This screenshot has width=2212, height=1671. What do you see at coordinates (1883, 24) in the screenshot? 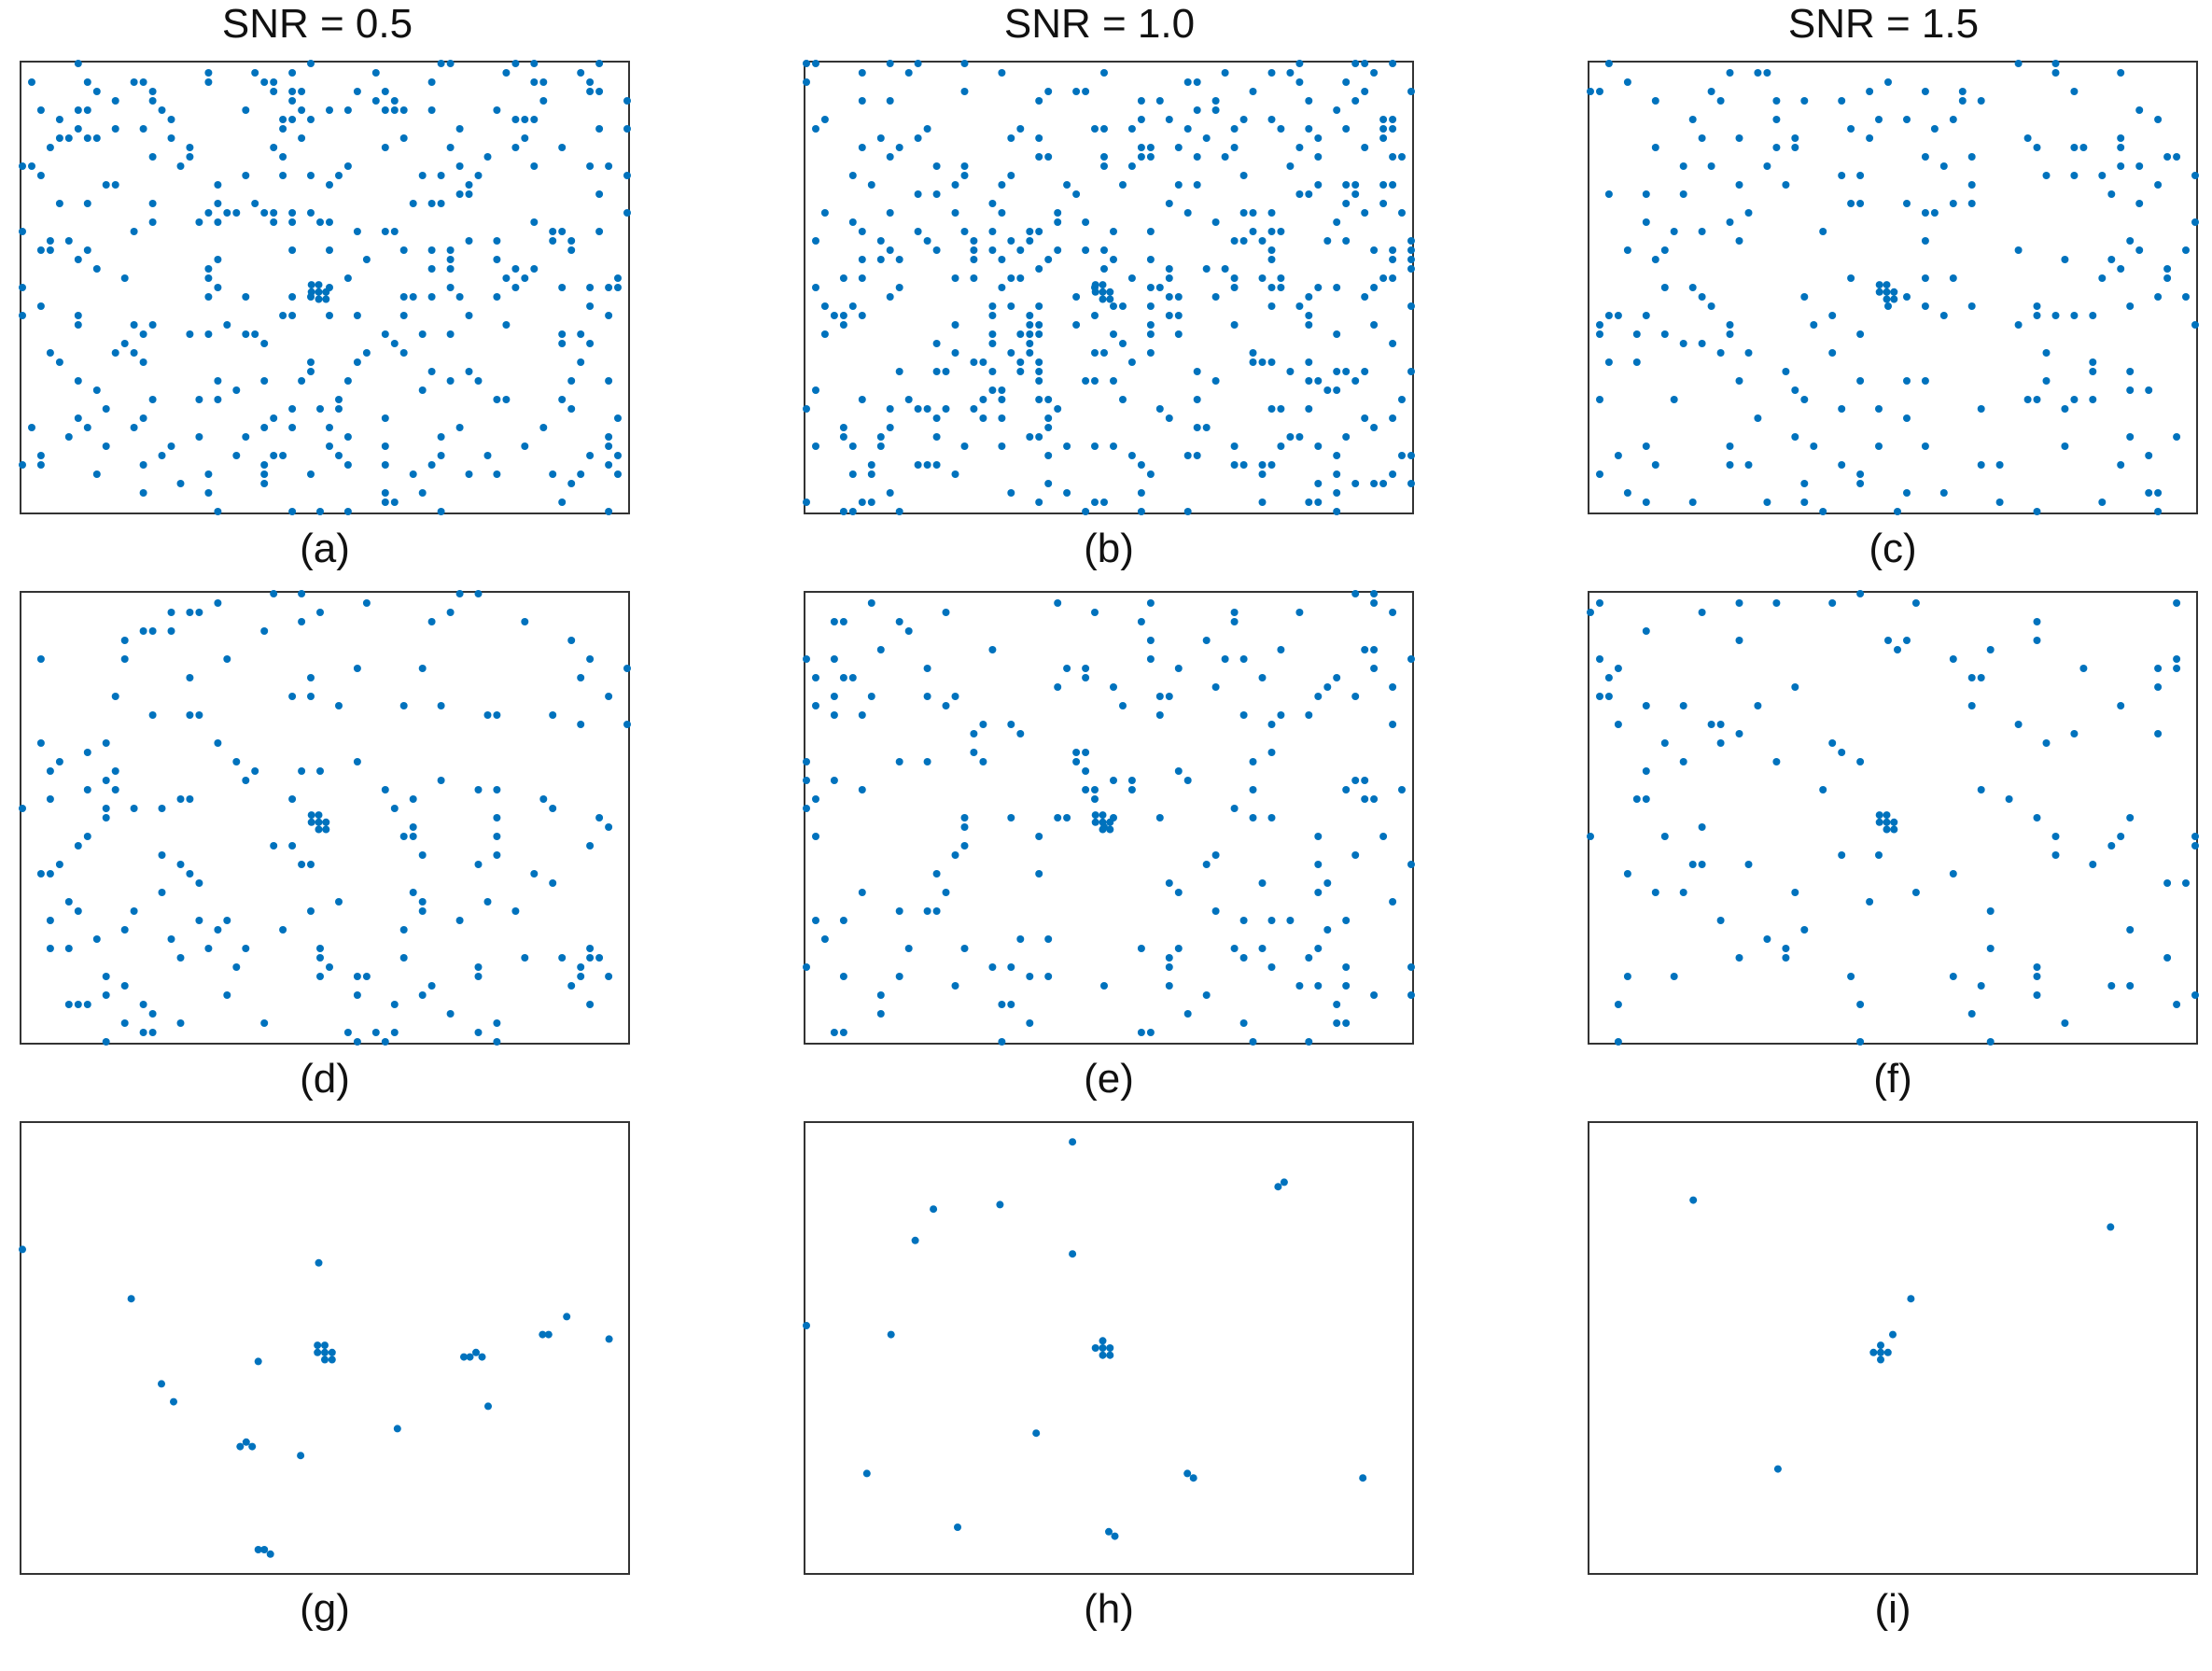
I see `column-title-3: SNR = 1.5` at bounding box center [1883, 24].